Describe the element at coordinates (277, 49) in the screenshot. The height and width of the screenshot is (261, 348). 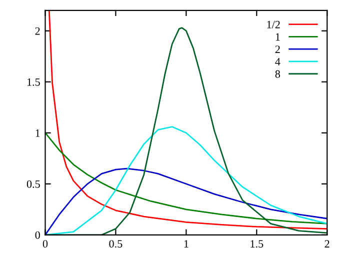
I see `legend-label: 2` at that location.